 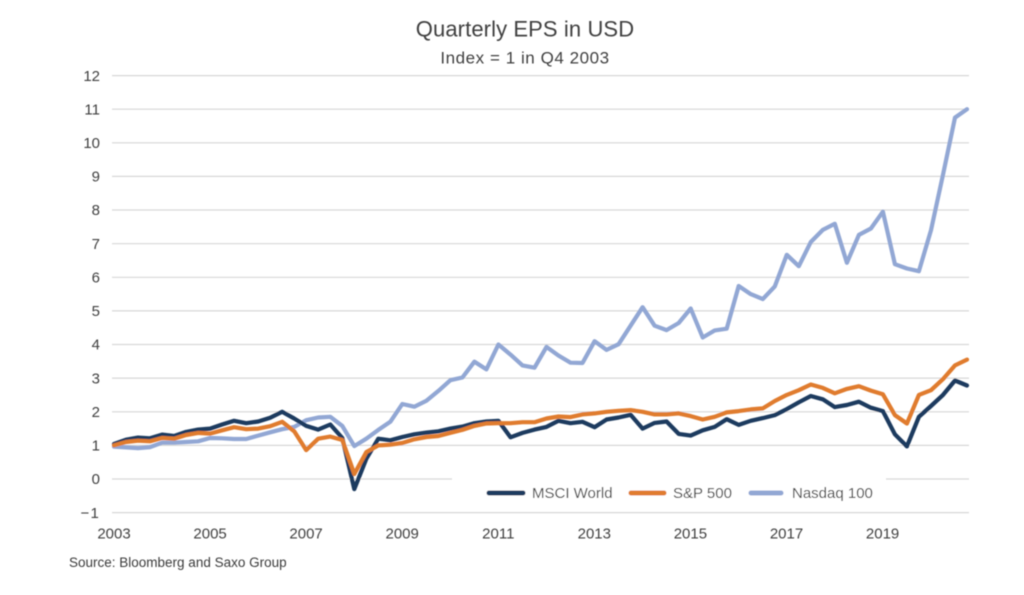 I want to click on svg-text: 2019, so click(x=882, y=534).